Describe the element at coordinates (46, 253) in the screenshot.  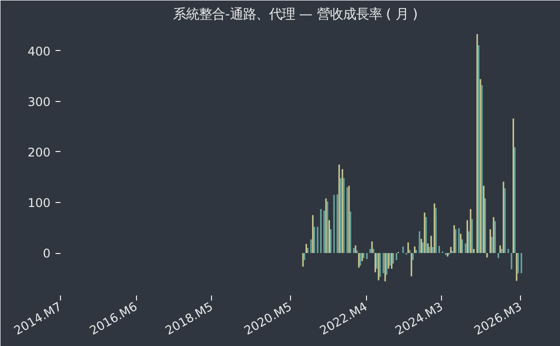
I see `y-tick-label: 0` at that location.